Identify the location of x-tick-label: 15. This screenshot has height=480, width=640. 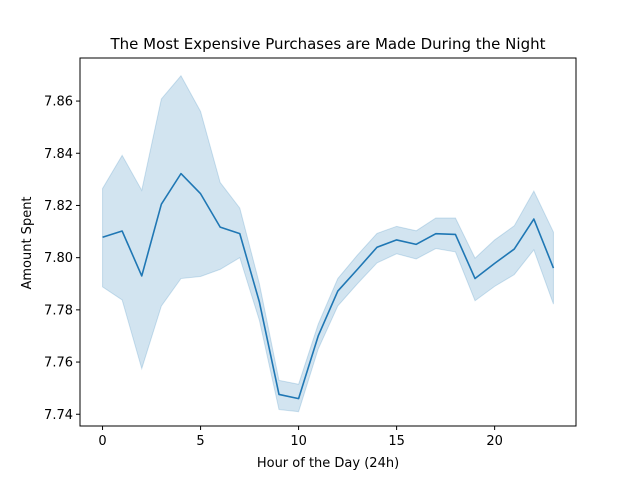
(396, 441).